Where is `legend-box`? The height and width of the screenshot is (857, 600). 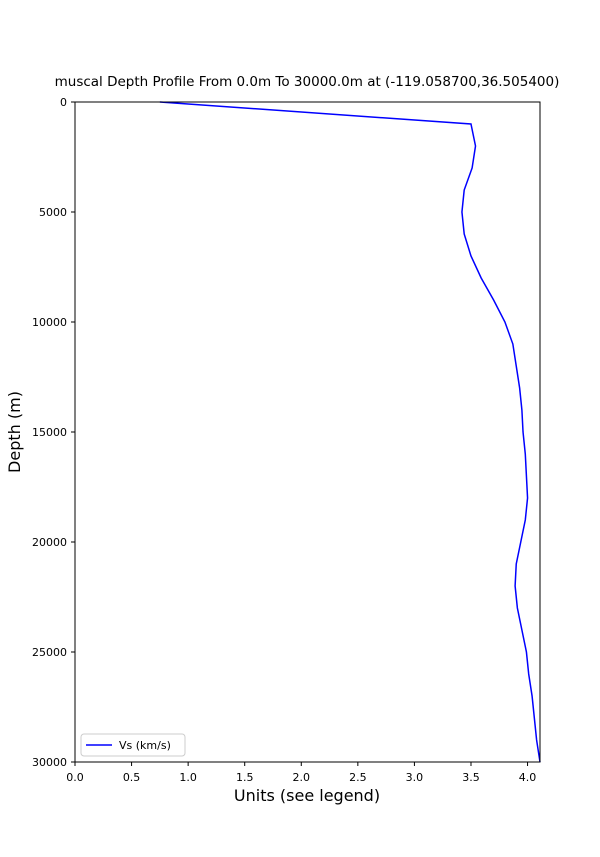 legend-box is located at coordinates (133, 745).